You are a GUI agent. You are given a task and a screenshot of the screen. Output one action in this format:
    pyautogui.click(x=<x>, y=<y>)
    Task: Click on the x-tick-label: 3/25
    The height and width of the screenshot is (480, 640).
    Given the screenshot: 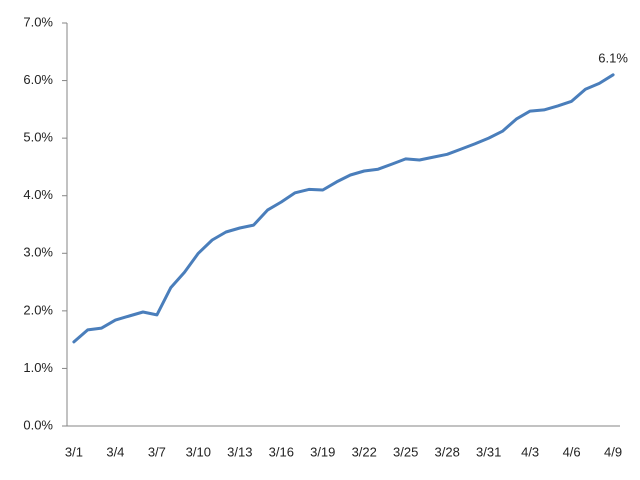 What is the action you would take?
    pyautogui.click(x=405, y=451)
    